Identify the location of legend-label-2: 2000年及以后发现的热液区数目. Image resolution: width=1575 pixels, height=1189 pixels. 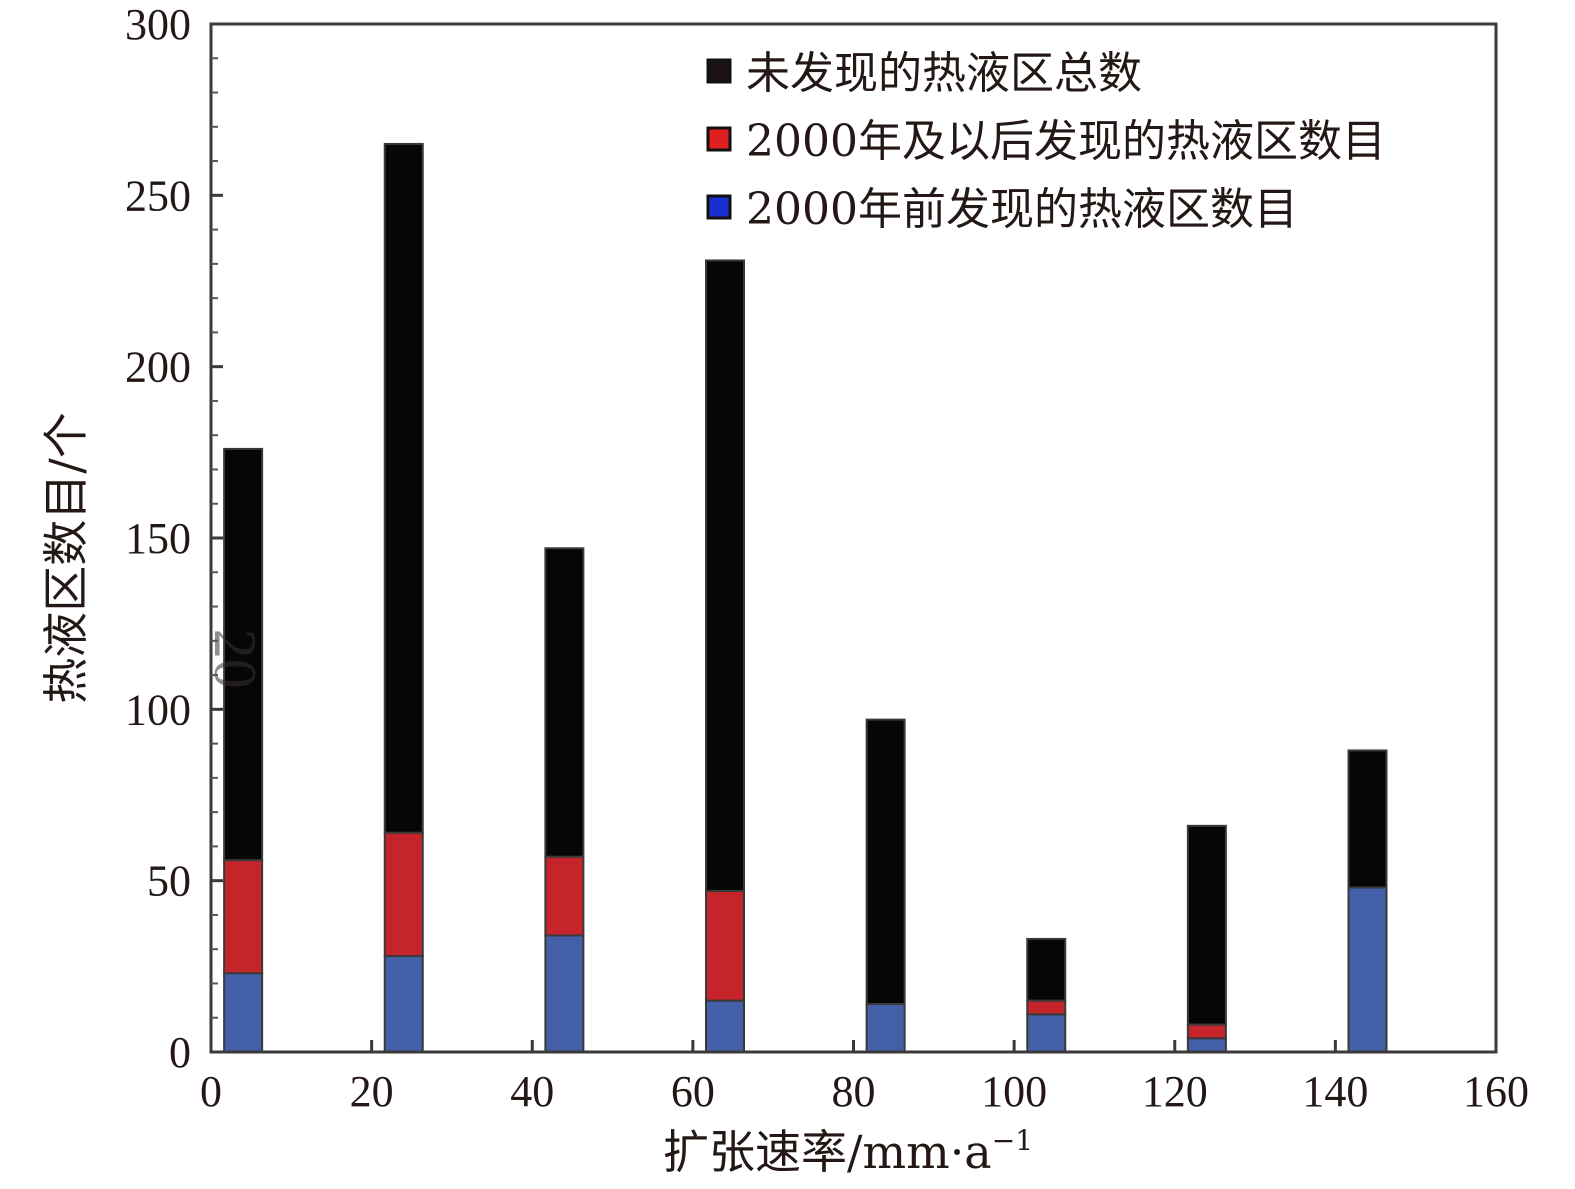
(1066, 141).